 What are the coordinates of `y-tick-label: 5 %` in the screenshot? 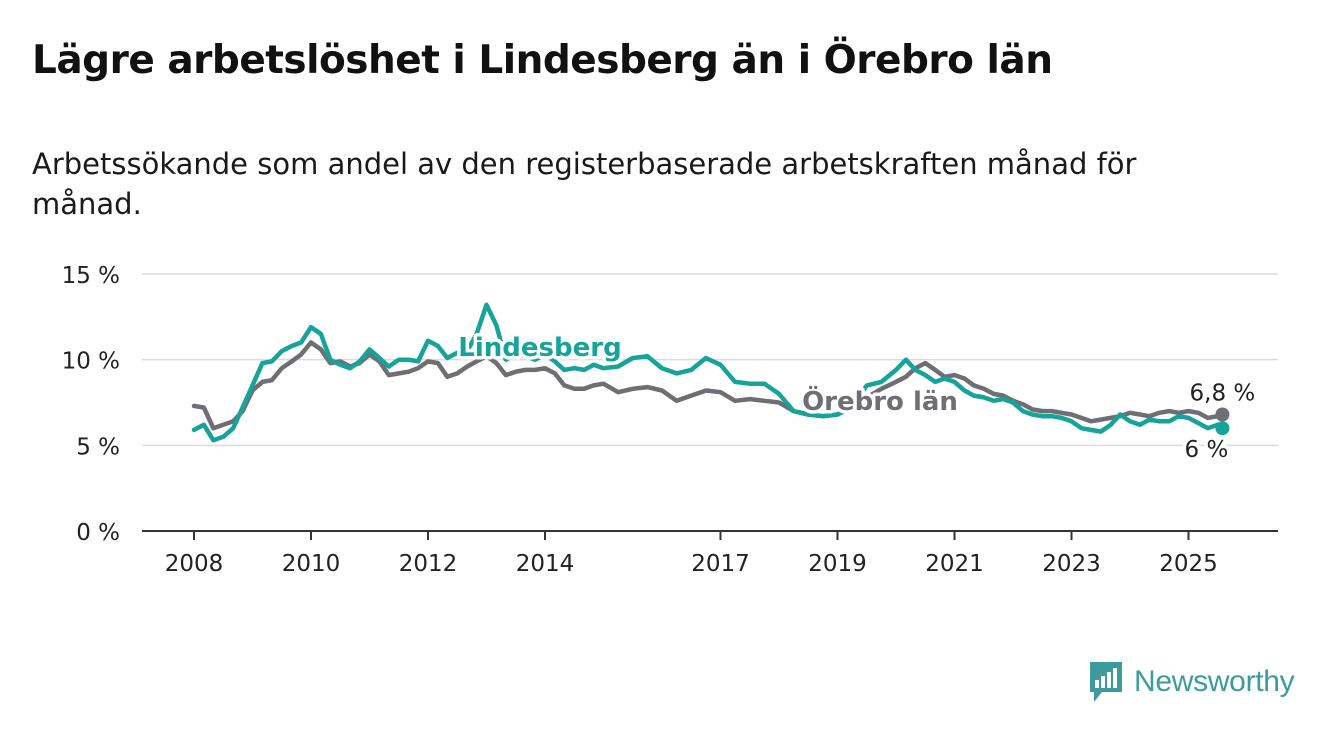 It's located at (98, 447).